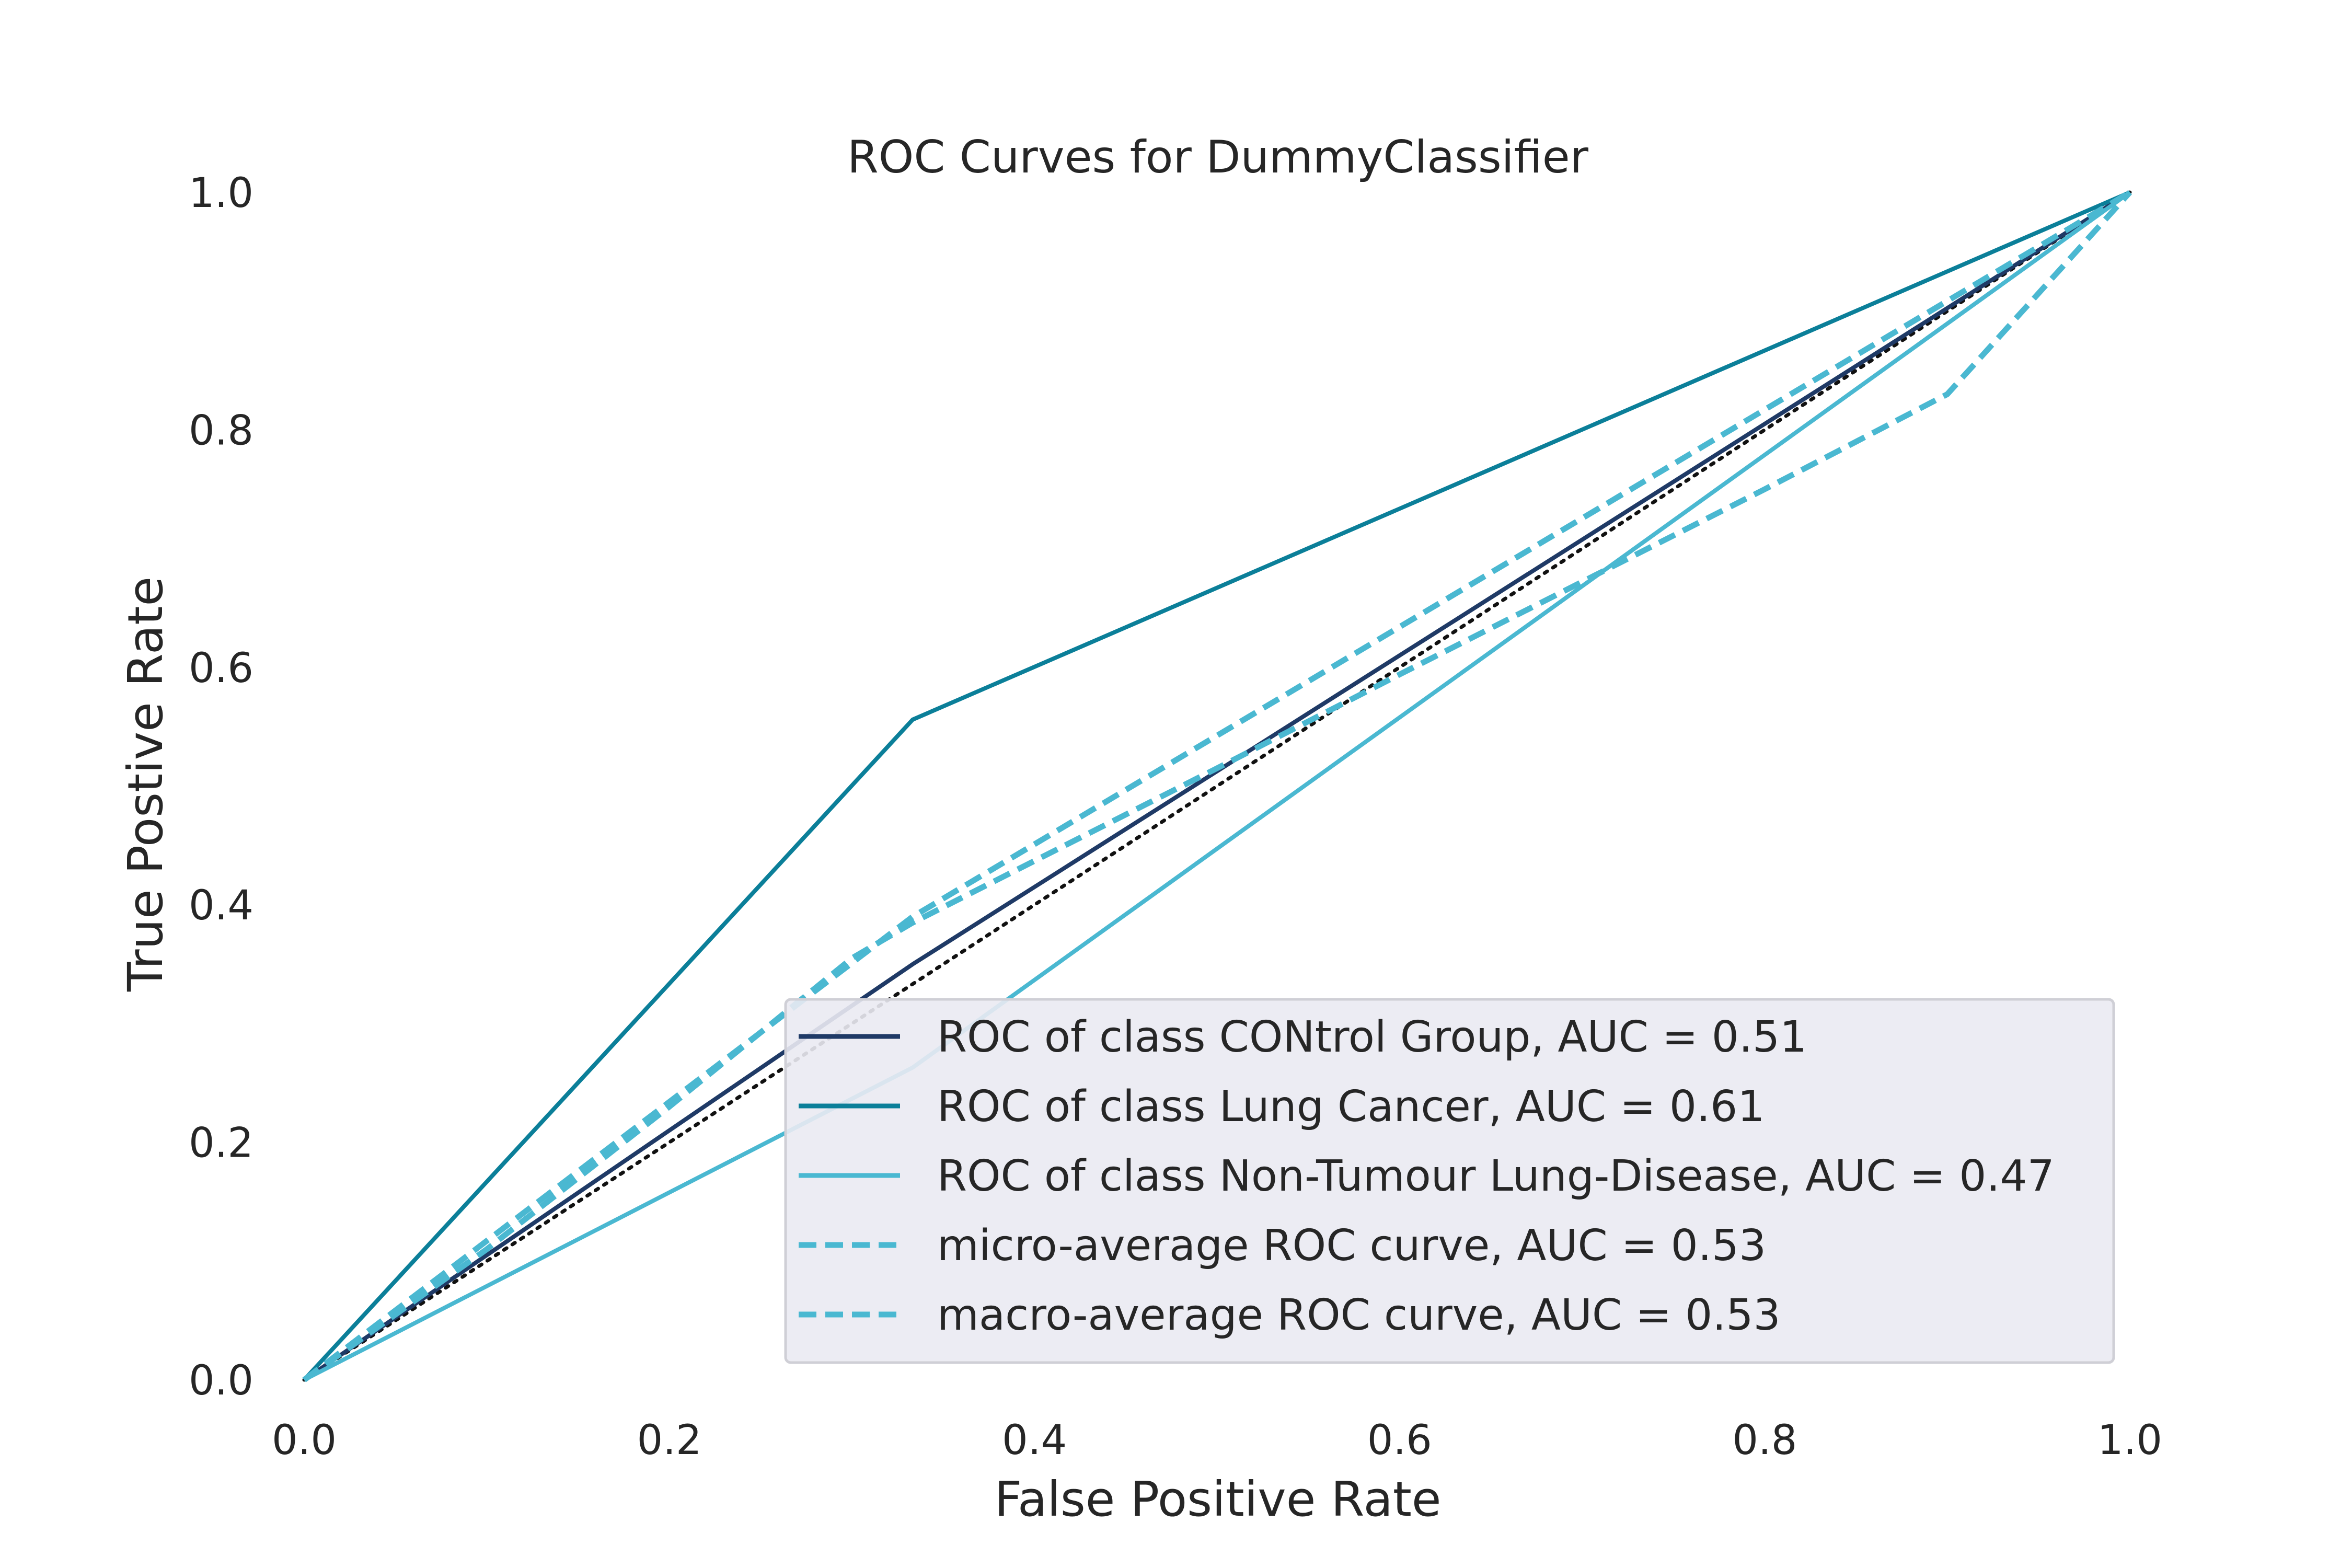 The image size is (2352, 1568). What do you see at coordinates (2129, 1440) in the screenshot?
I see `x-tick-label: 1.0` at bounding box center [2129, 1440].